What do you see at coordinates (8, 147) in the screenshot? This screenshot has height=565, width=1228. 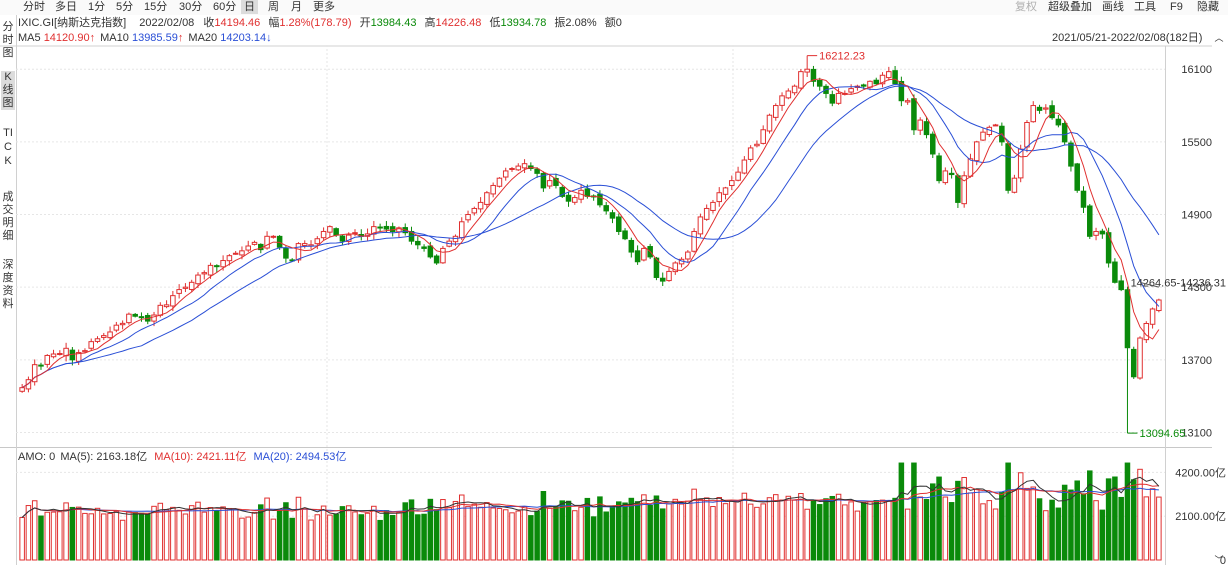 I see `sidebar-item-2: TICK` at bounding box center [8, 147].